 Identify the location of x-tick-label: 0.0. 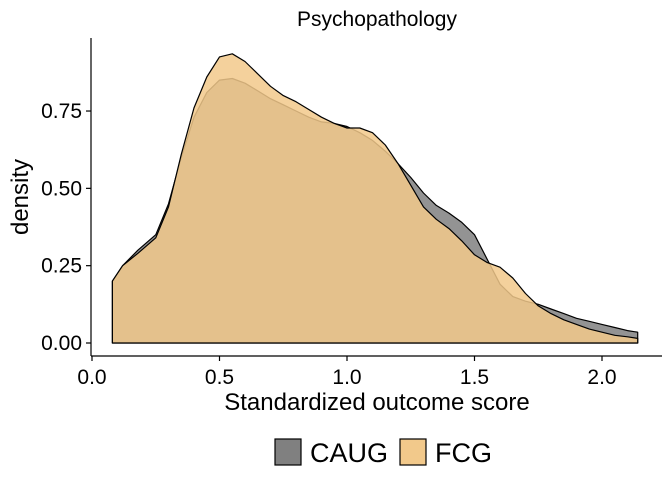
(91, 377).